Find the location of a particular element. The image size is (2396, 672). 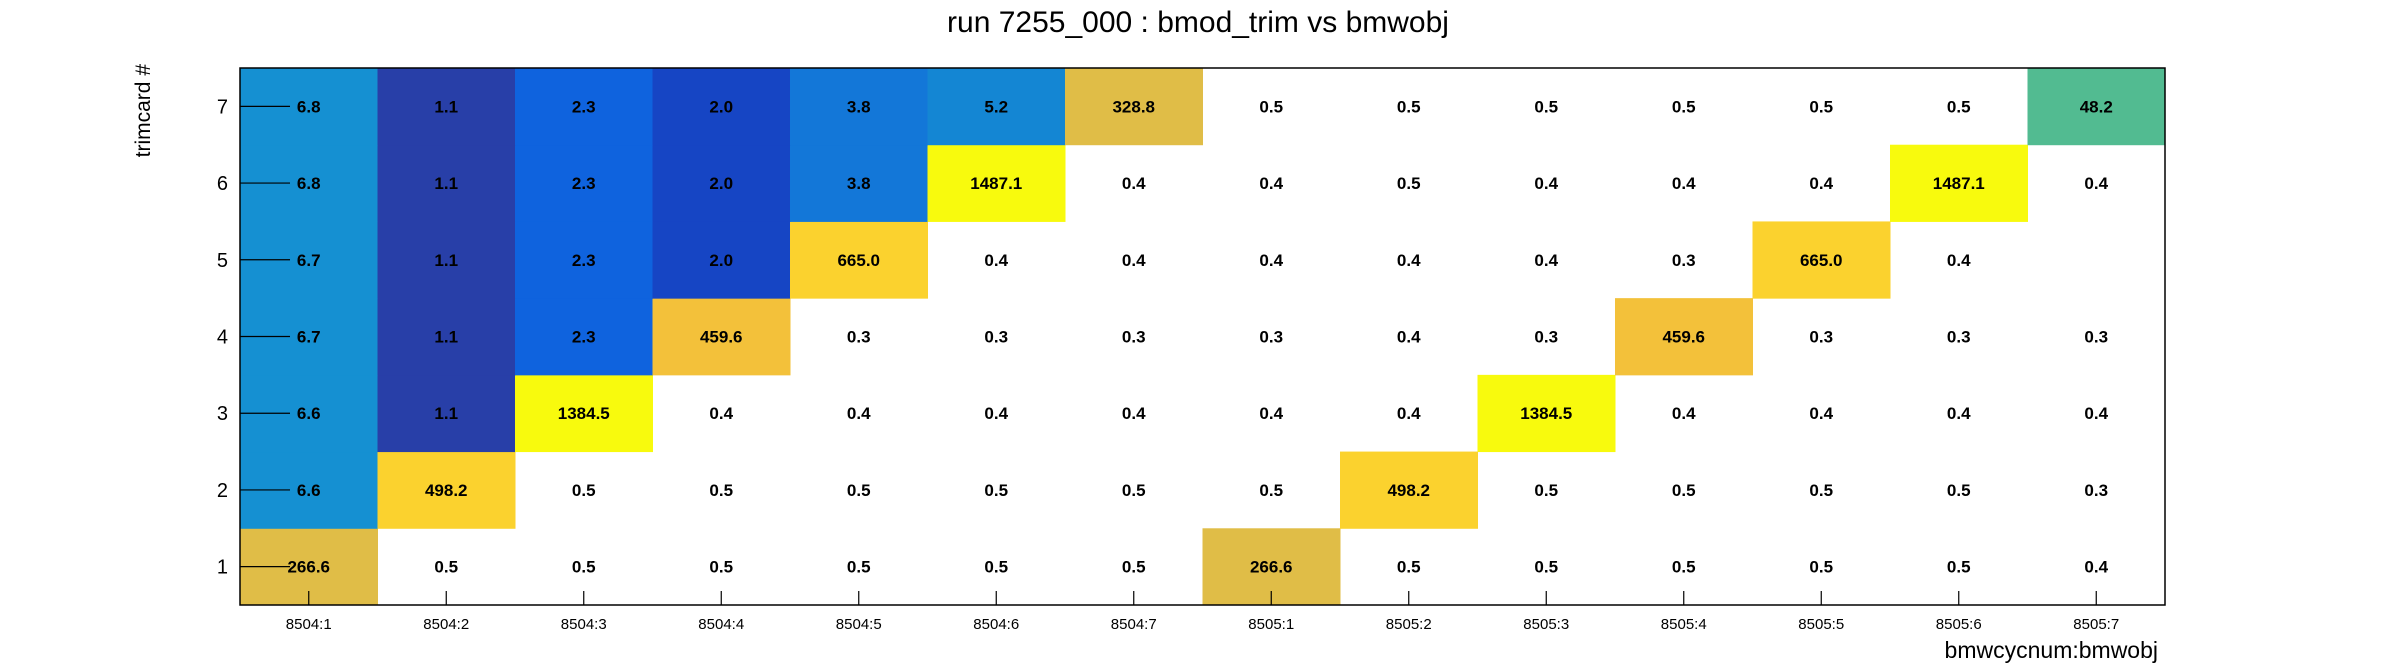

cell-value-label: 3.8 is located at coordinates (859, 106).